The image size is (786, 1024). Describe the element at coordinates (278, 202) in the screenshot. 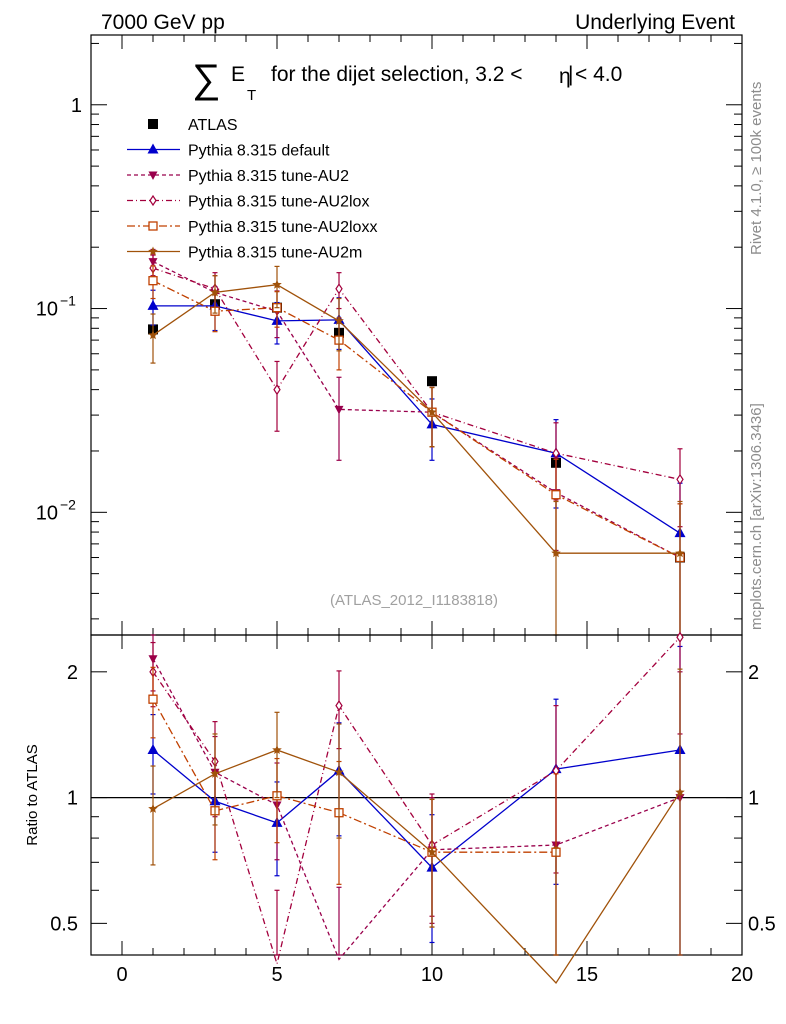

I see `legend-label: Pythia 8.315 tune-AU2lox` at that location.